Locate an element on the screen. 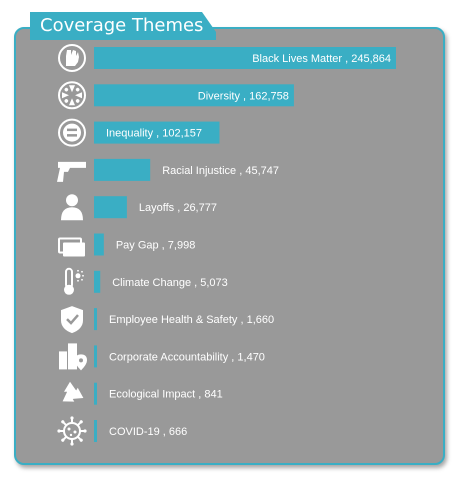 Image resolution: width=458 pixels, height=480 pixels. raised-fist-icon is located at coordinates (72, 58).